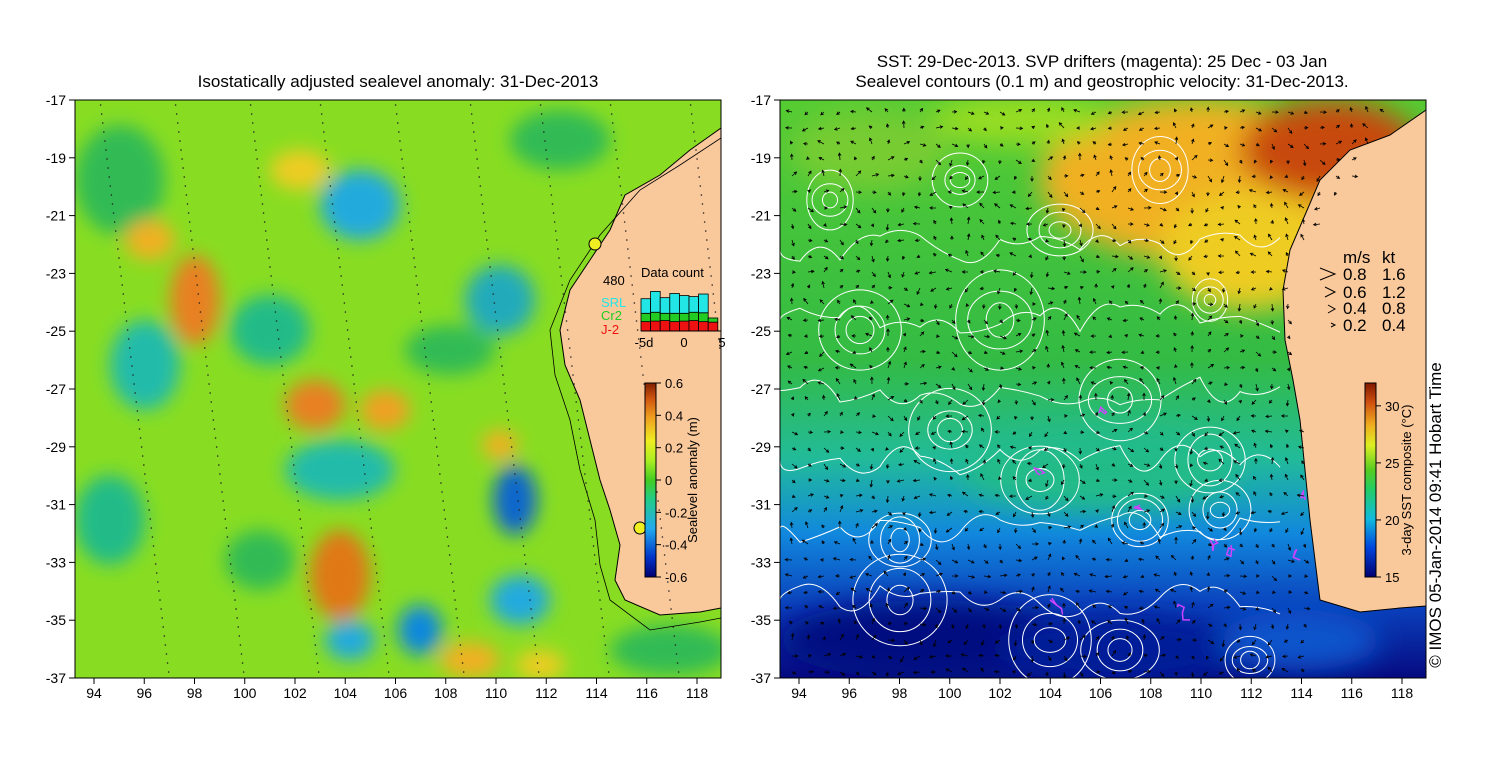 Image resolution: width=1500 pixels, height=780 pixels. What do you see at coordinates (56, 331) in the screenshot?
I see `y-tick-label: -25` at bounding box center [56, 331].